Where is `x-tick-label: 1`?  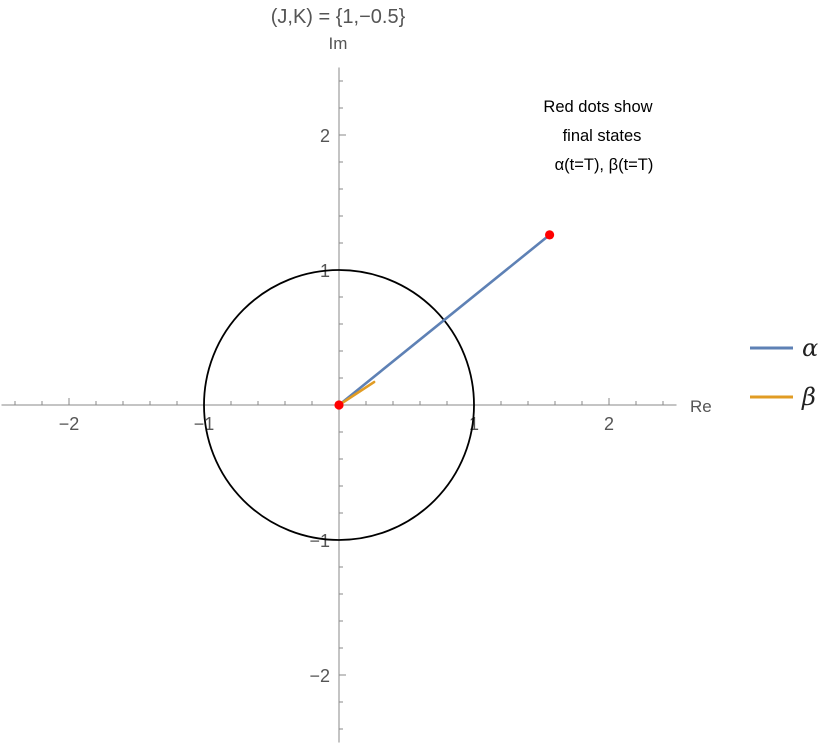
x-tick-label: 1 is located at coordinates (474, 424).